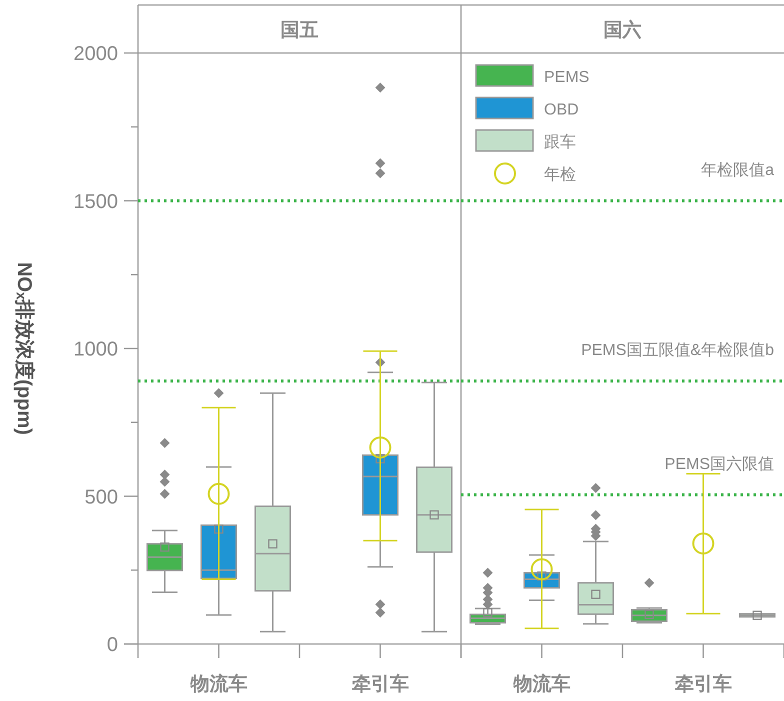  Describe the element at coordinates (112, 645) in the screenshot. I see `y-tick-label: 0` at that location.